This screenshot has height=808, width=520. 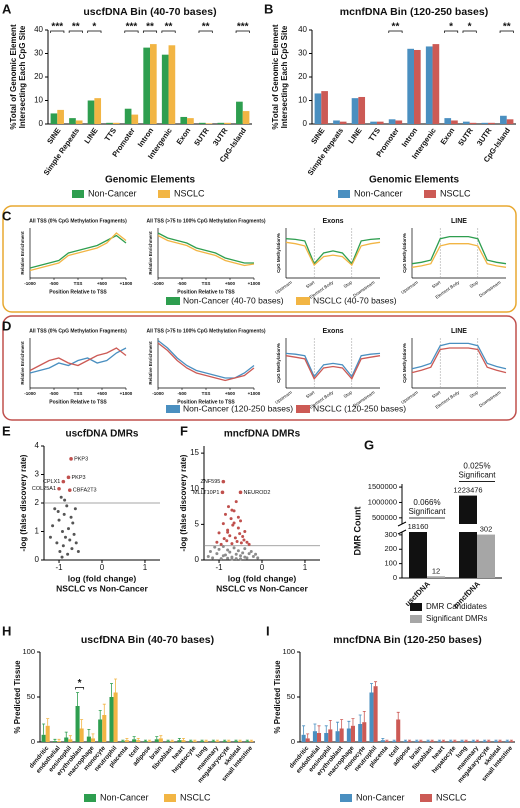 What do you see at coordinates (459, 331) in the screenshot?
I see `plot-title: LINE` at bounding box center [459, 331].